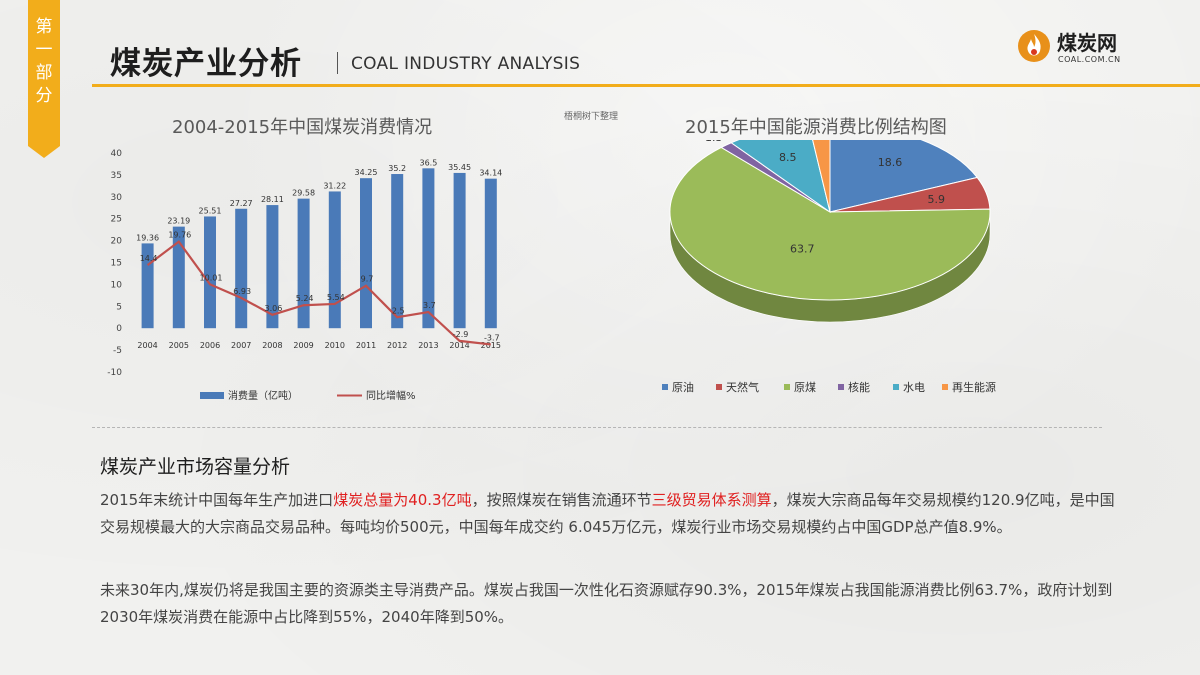 The width and height of the screenshot is (1200, 675). I want to click on bar-value-label: 23.19, so click(178, 221).